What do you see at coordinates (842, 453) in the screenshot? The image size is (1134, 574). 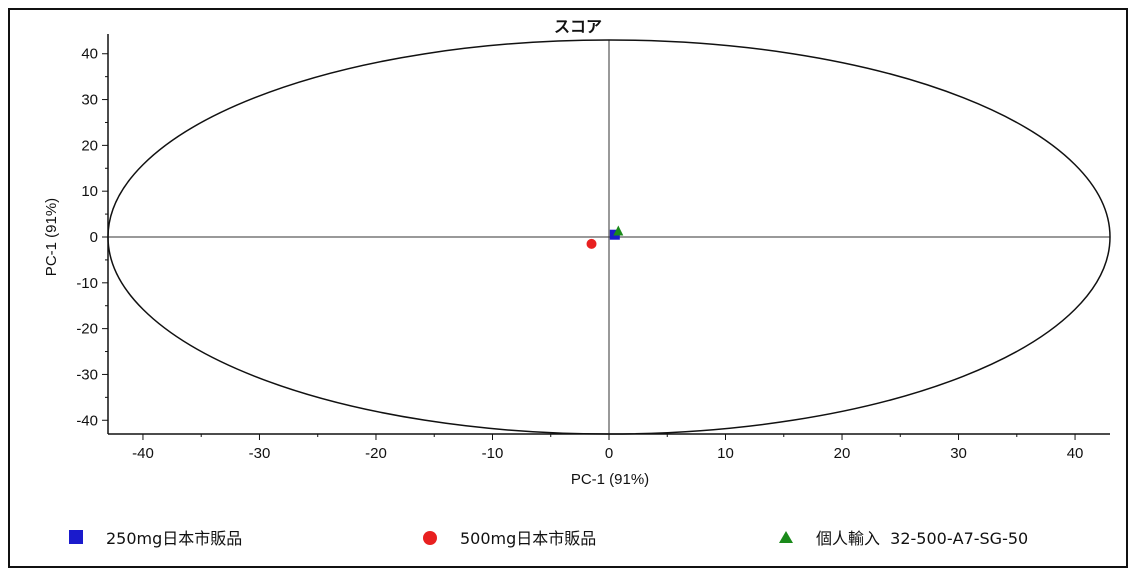 I see `x-tick-label: 20` at bounding box center [842, 453].